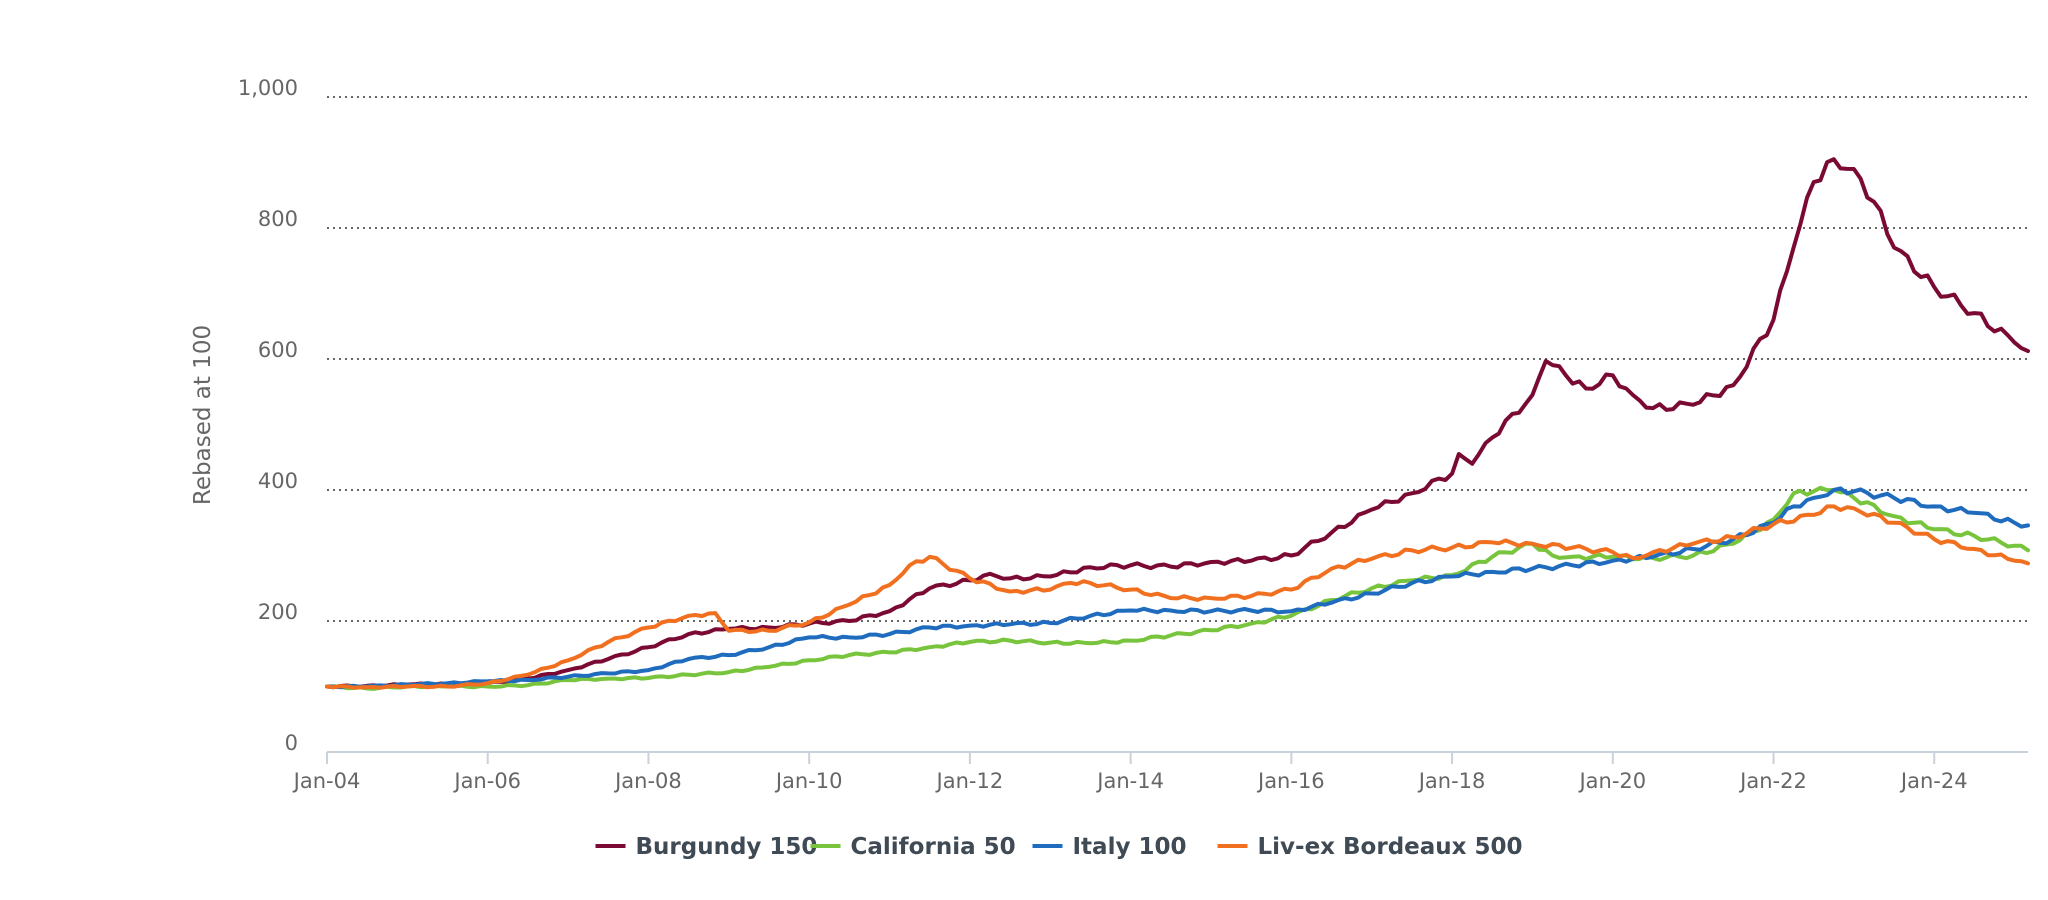 The height and width of the screenshot is (900, 2048). I want to click on x-tick-label: Jan-16, so click(1290, 781).